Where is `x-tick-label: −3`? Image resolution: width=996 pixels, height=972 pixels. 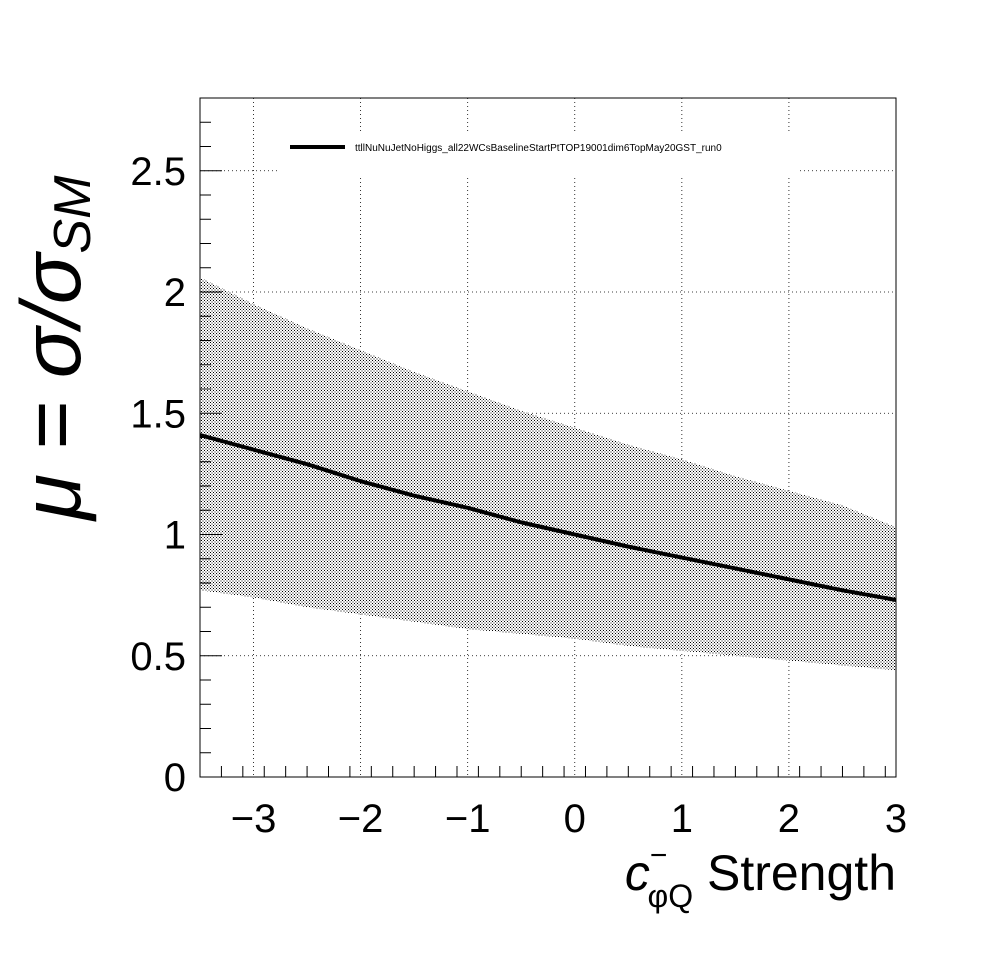 x-tick-label: −3 is located at coordinates (254, 819).